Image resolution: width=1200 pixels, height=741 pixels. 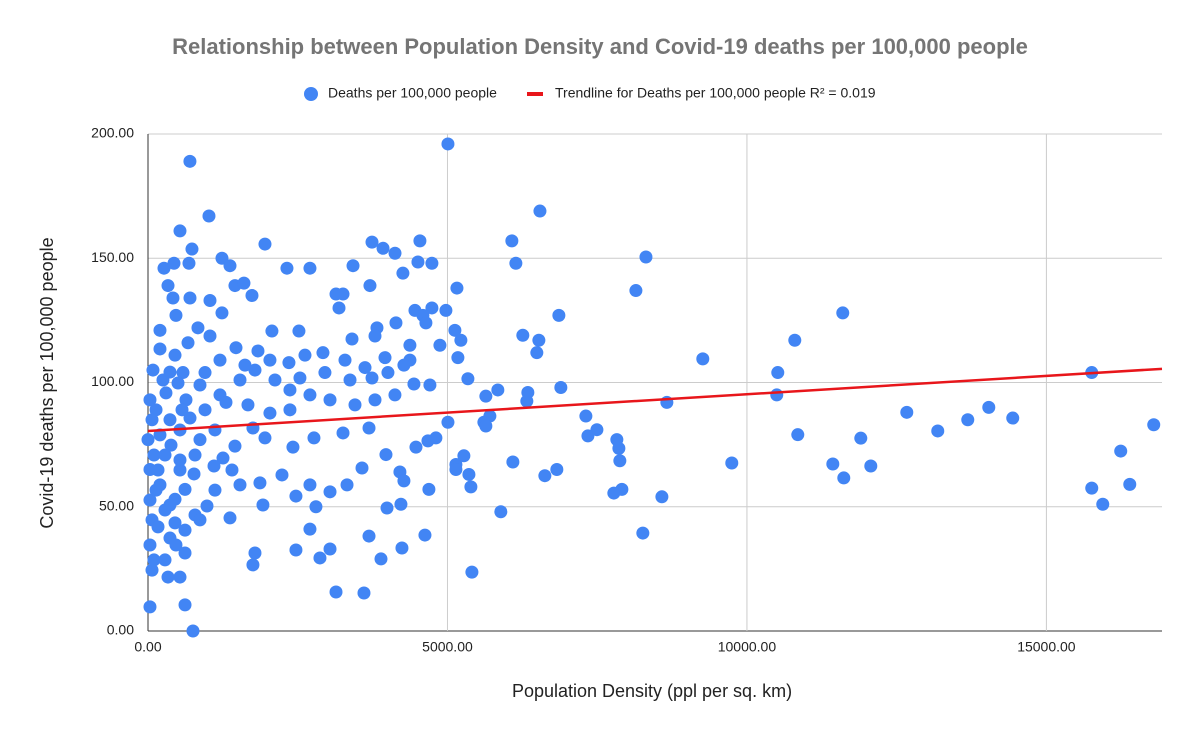 What do you see at coordinates (112, 381) in the screenshot?
I see `y-tick-label: 100.00` at bounding box center [112, 381].